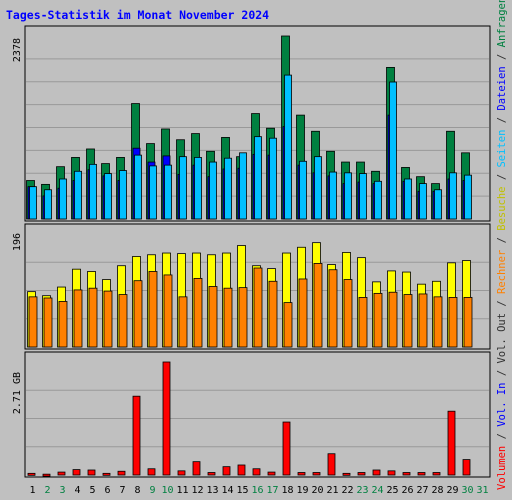  I want to click on x-tick-label-day: 31, so click(482, 490).